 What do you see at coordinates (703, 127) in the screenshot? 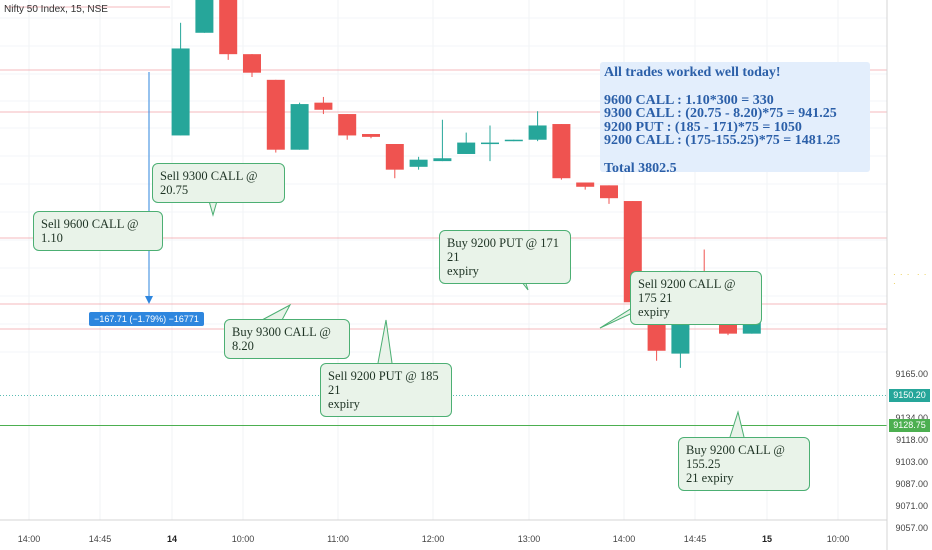
I see `summary-line: 9200 PUT : (185 - 171)*75 = 1050` at bounding box center [703, 127].